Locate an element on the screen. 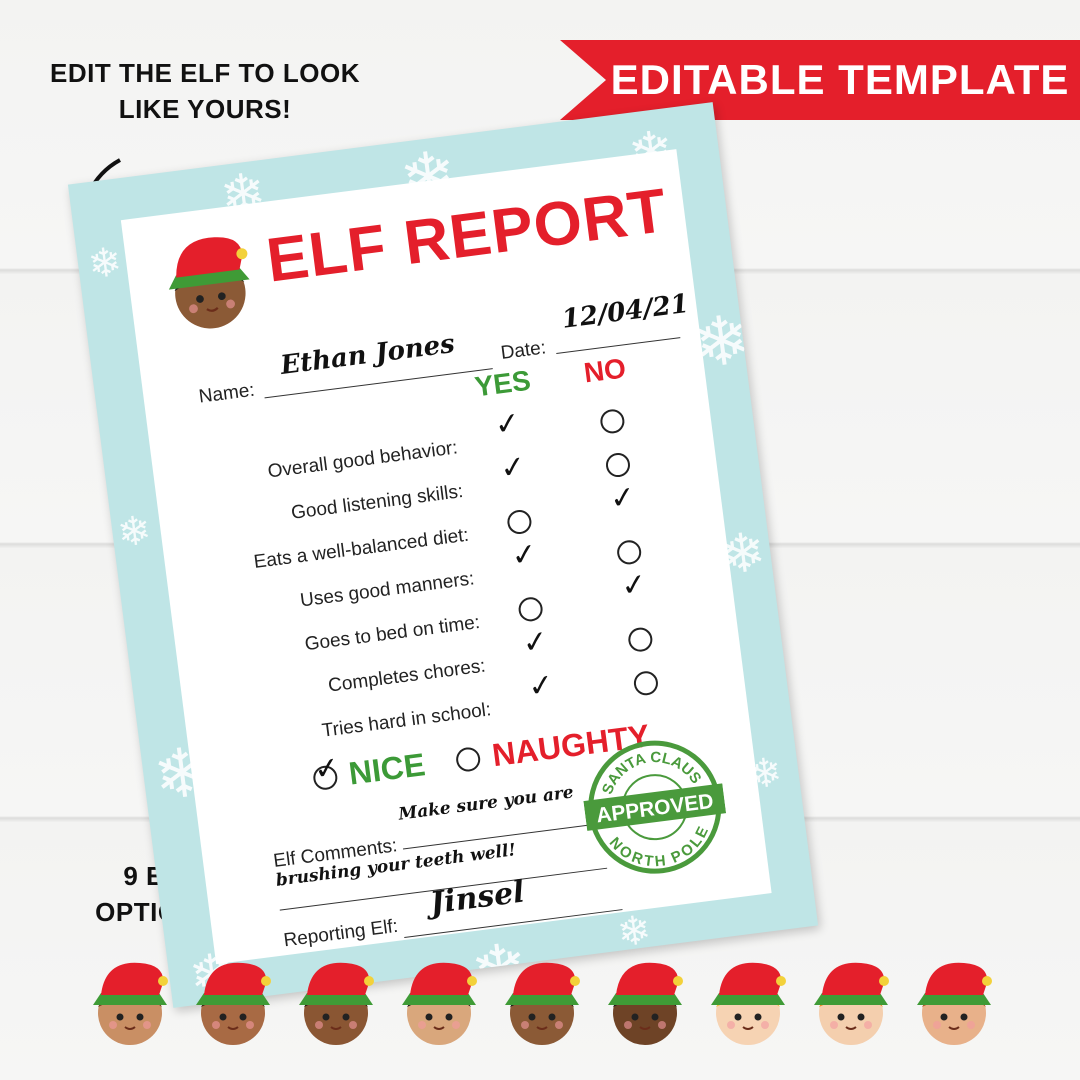 Image resolution: width=1080 pixels, height=1080 pixels. name-value: Ethan Jones is located at coordinates (367, 354).